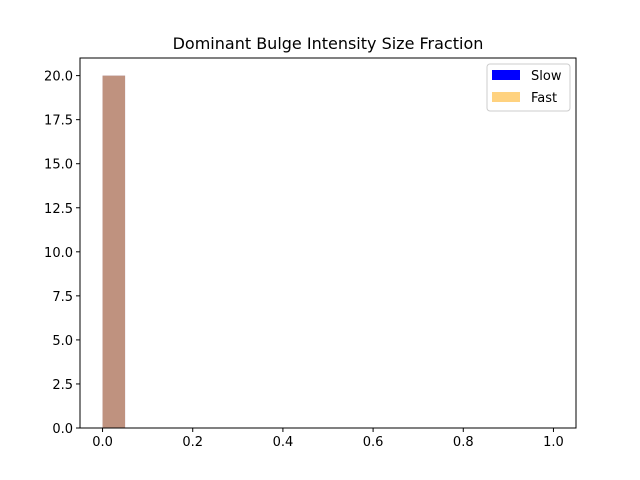 The height and width of the screenshot is (480, 640). What do you see at coordinates (373, 442) in the screenshot?
I see `x-tick-label: 0.6` at bounding box center [373, 442].